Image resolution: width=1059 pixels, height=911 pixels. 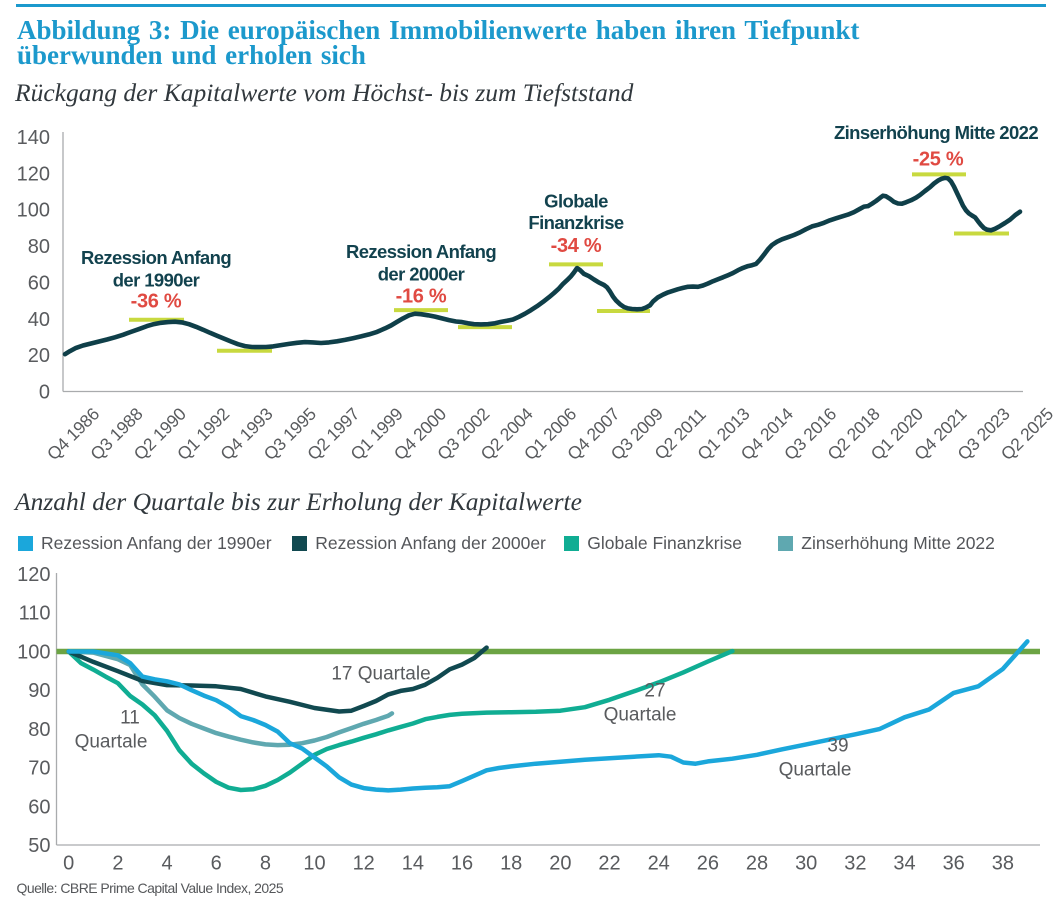 I want to click on svg-text: 32, so click(x=855, y=864).